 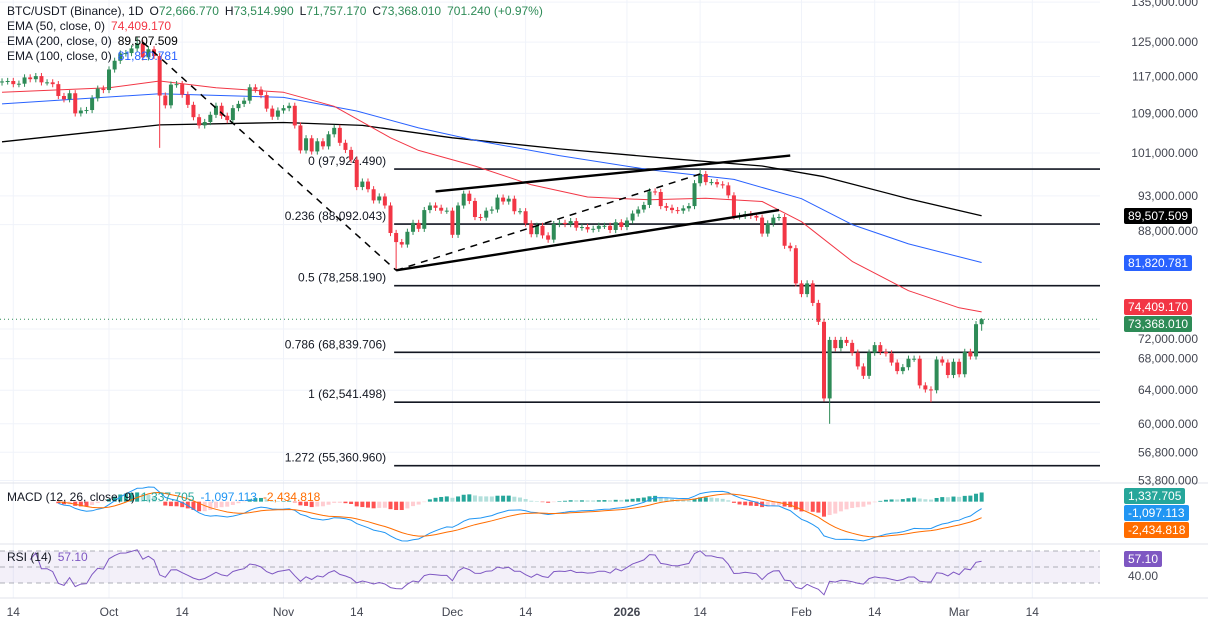 I want to click on ema200-legend: EMA (200, close, 0) 89,507.509, so click(x=95, y=41).